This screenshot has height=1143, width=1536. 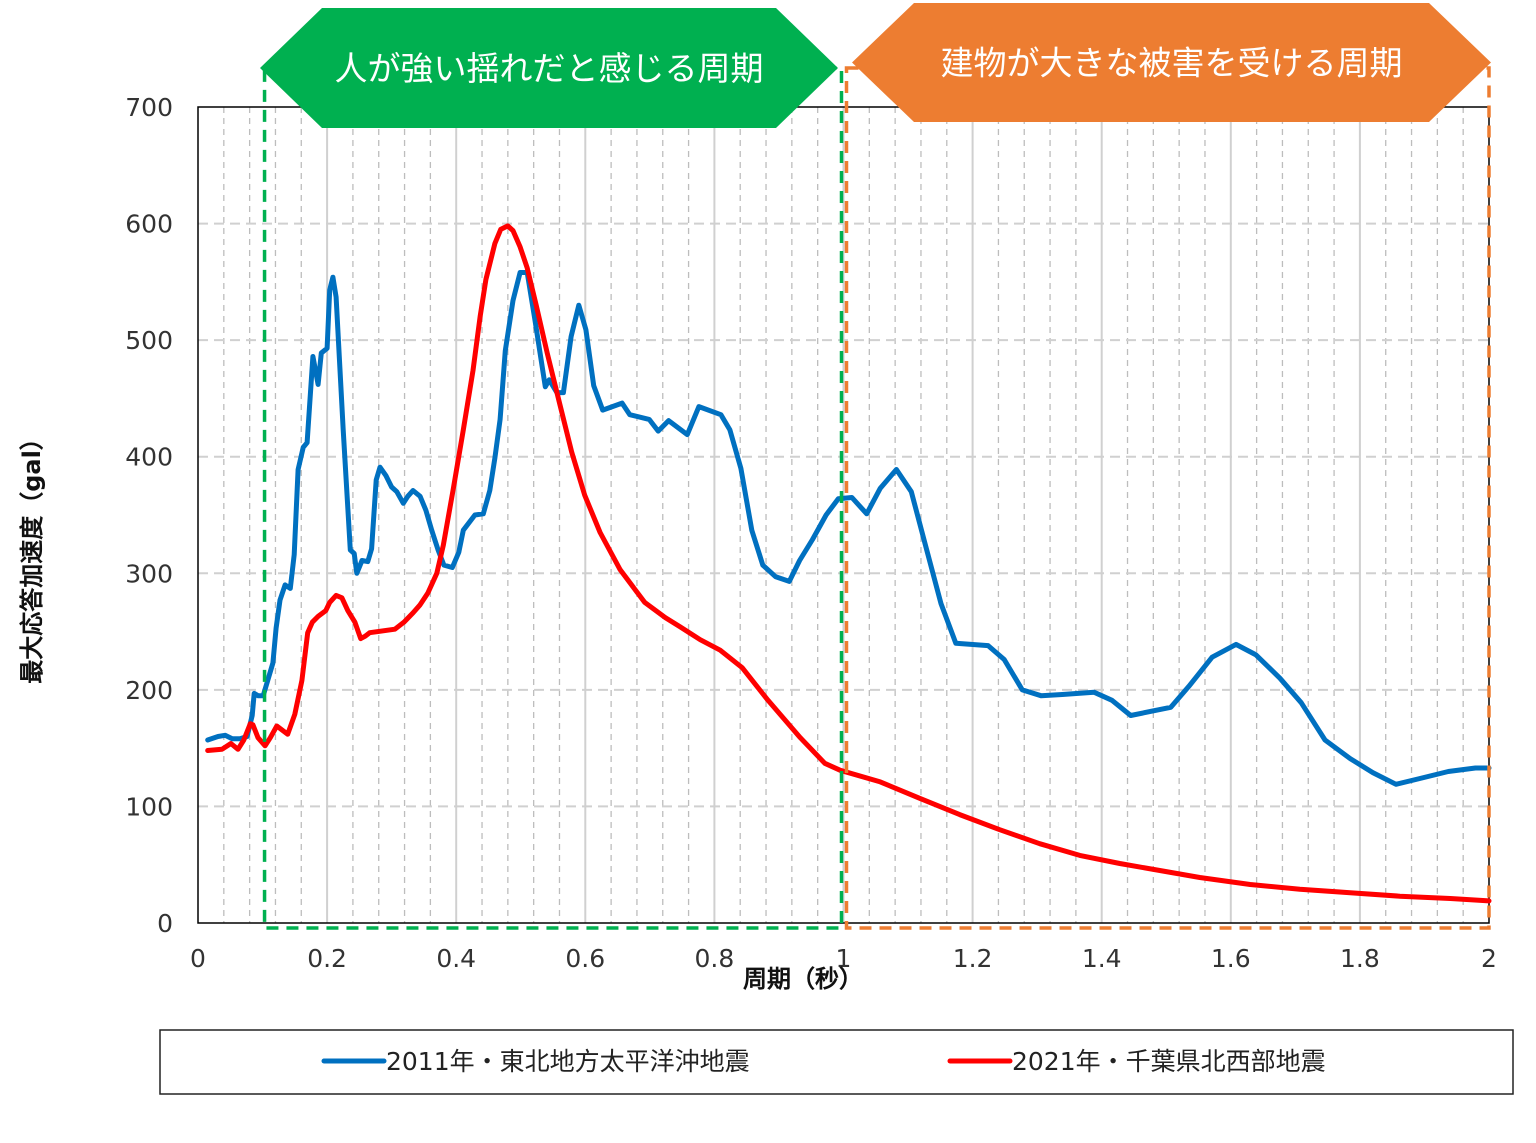 I want to click on human-shaking-label: 人が強い揺れだと感じる周期, so click(x=549, y=68).